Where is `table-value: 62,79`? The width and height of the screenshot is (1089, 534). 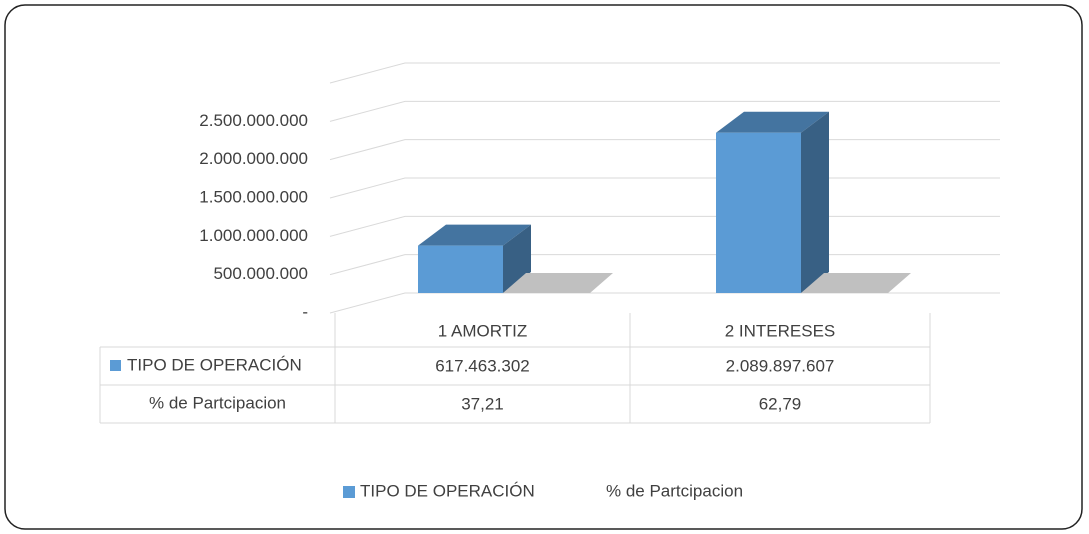 table-value: 62,79 is located at coordinates (780, 403).